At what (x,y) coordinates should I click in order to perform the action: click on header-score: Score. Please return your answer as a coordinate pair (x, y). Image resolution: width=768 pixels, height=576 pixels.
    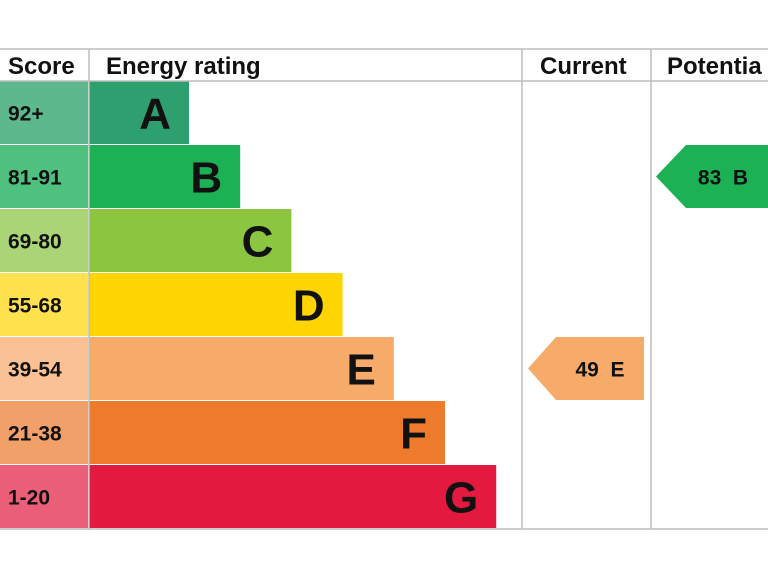
    Looking at the image, I should click on (41, 66).